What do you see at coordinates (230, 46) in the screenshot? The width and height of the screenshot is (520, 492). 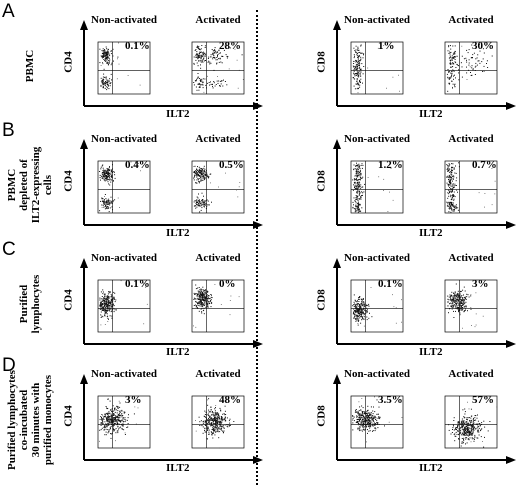 I see `quadrant-percent: 28%` at bounding box center [230, 46].